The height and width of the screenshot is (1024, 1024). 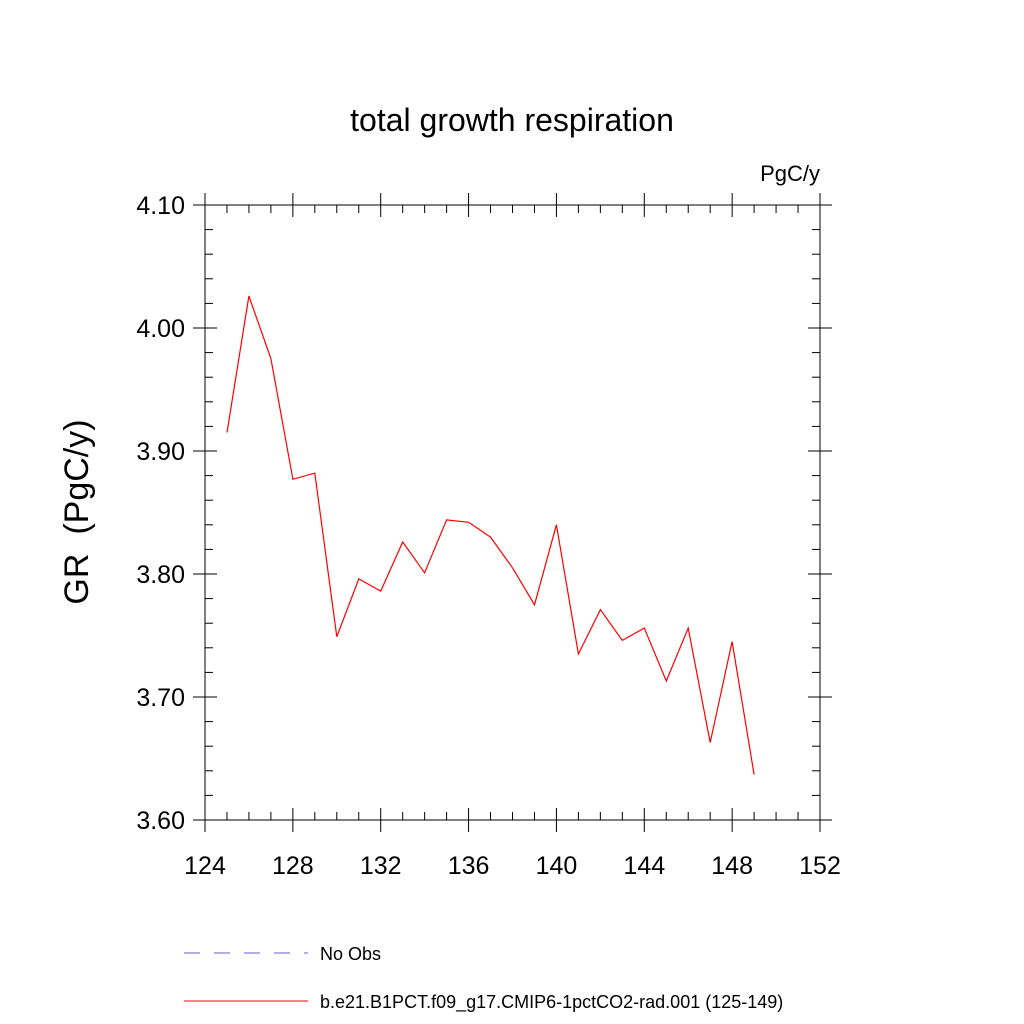 What do you see at coordinates (732, 866) in the screenshot?
I see `x-tick-label: 148` at bounding box center [732, 866].